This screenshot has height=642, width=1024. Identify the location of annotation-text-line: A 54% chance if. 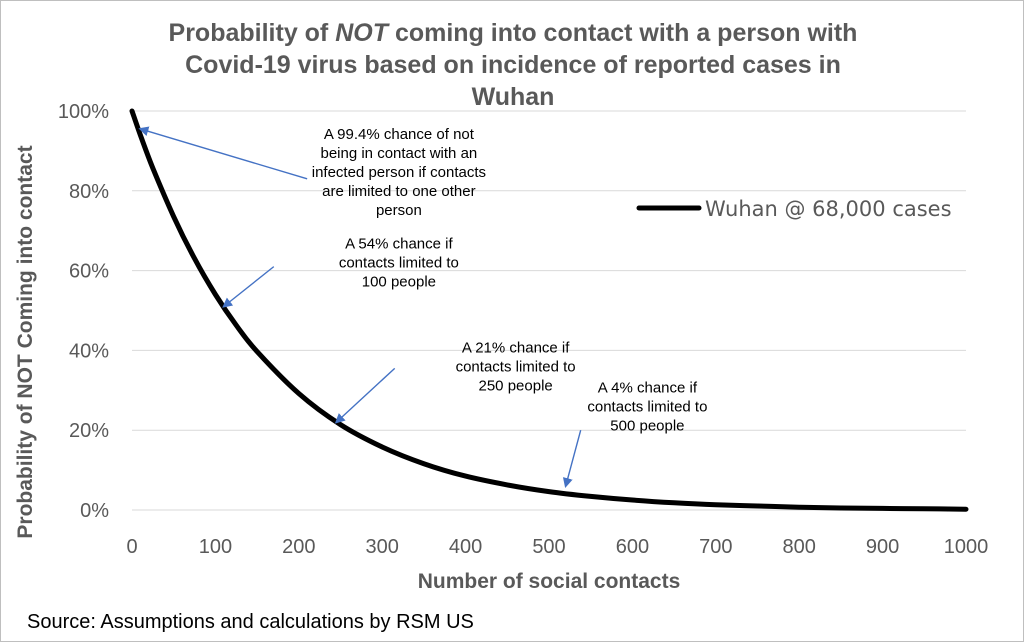
(399, 244).